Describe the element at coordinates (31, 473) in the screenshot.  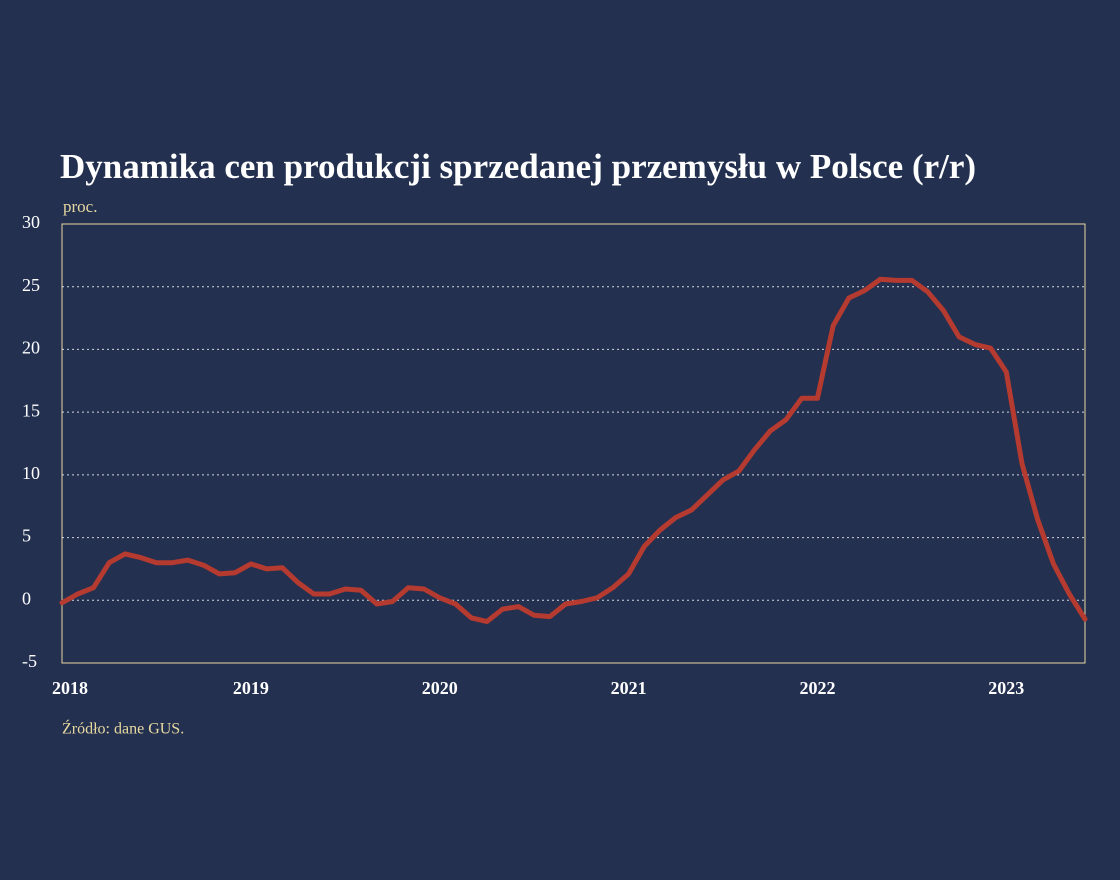
I see `y-tick-label: 10` at that location.